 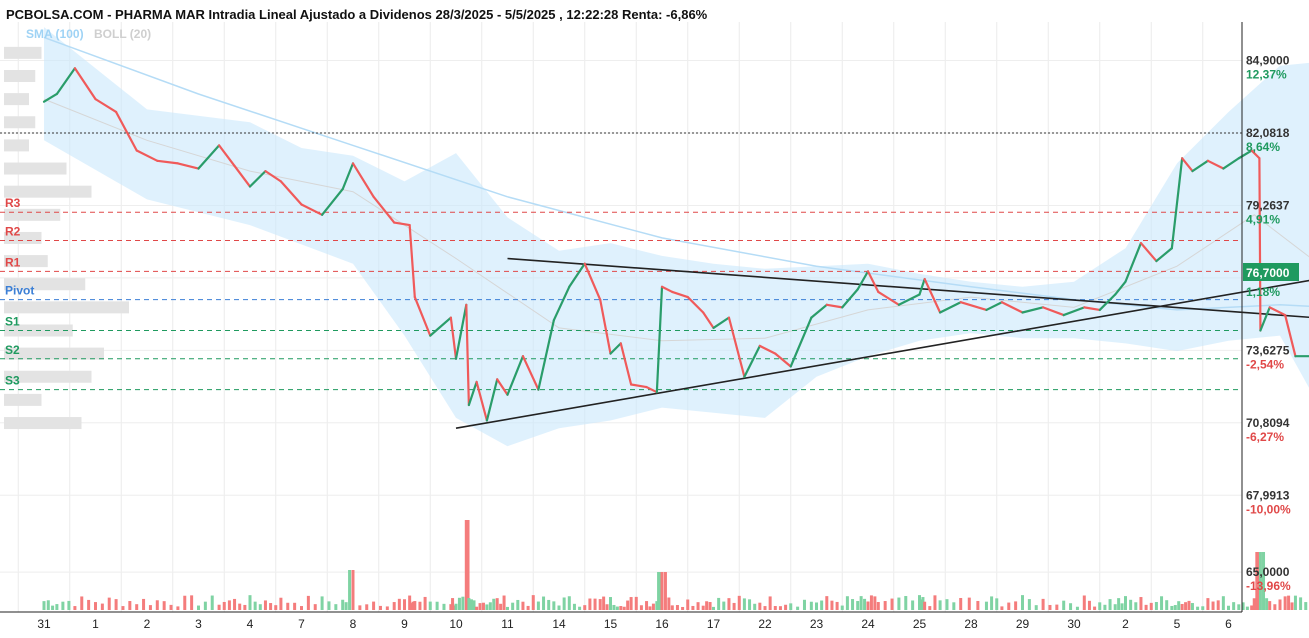 I want to click on legend-sma: SMA (100), so click(x=55, y=34).